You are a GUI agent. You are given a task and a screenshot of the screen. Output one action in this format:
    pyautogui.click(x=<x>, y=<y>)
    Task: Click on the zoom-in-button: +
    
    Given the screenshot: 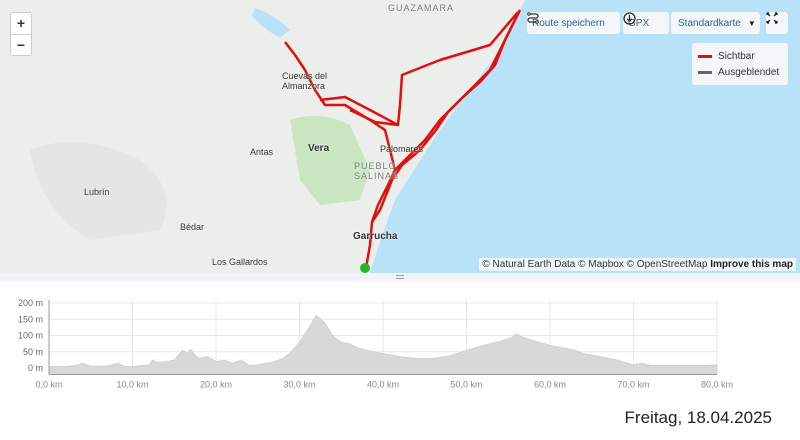 What is the action you would take?
    pyautogui.click(x=21, y=23)
    